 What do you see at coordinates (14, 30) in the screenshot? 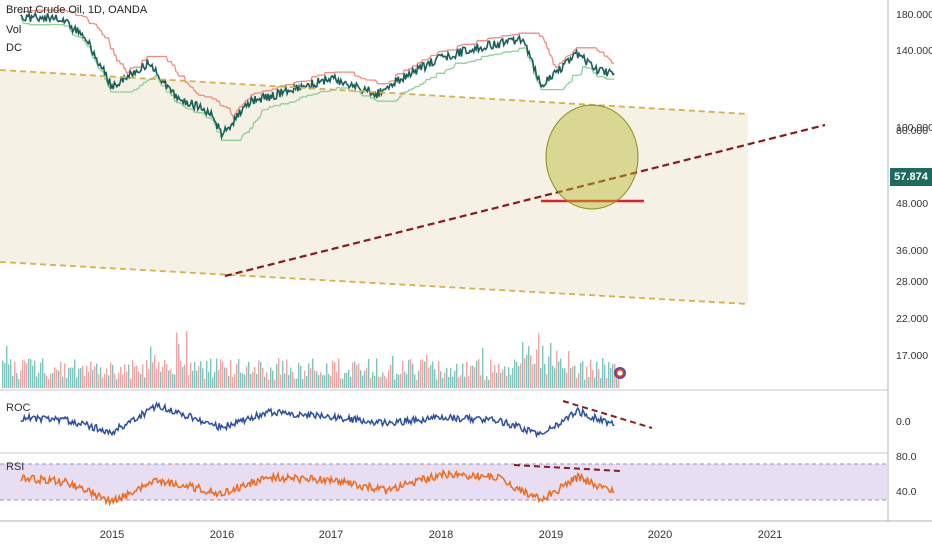
I see `volume-indicator-label: Vol` at bounding box center [14, 30].